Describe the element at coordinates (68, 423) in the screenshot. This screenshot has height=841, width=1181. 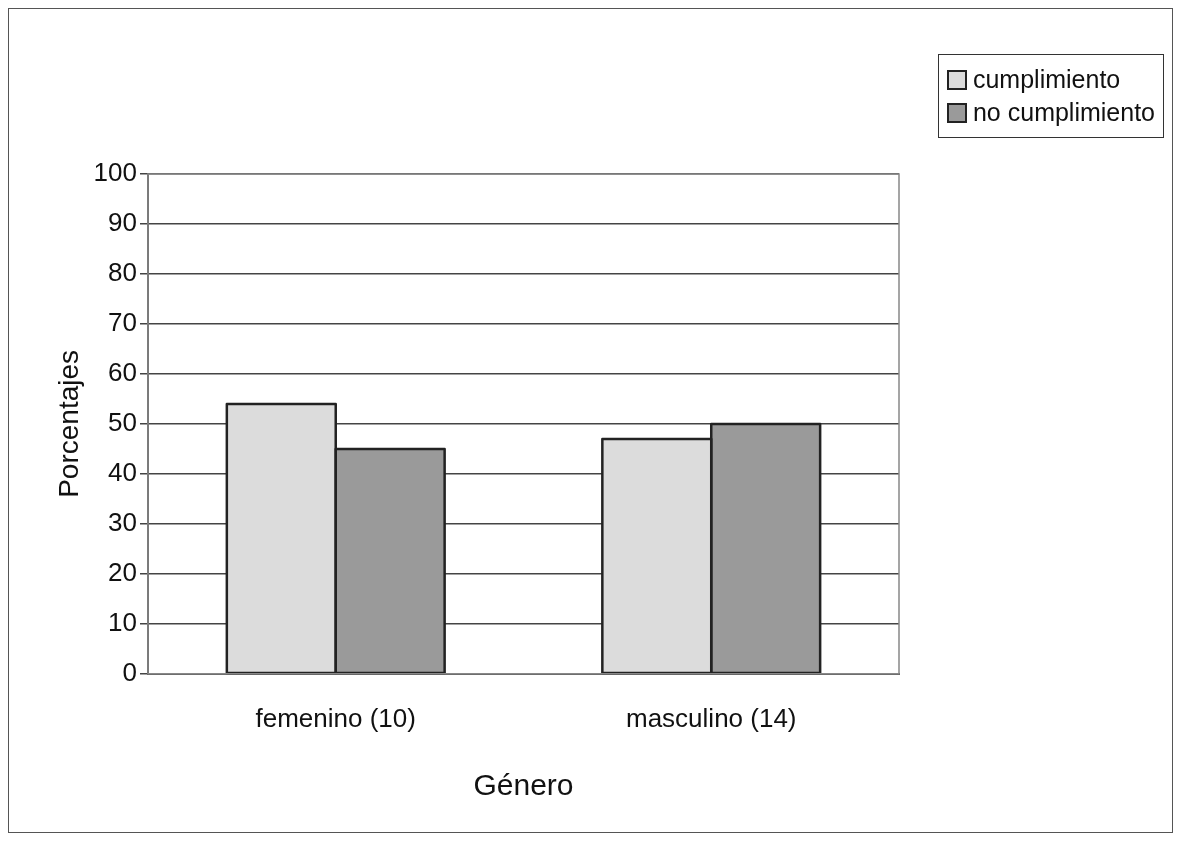
I see `y-axis-title: Porcentajes` at that location.